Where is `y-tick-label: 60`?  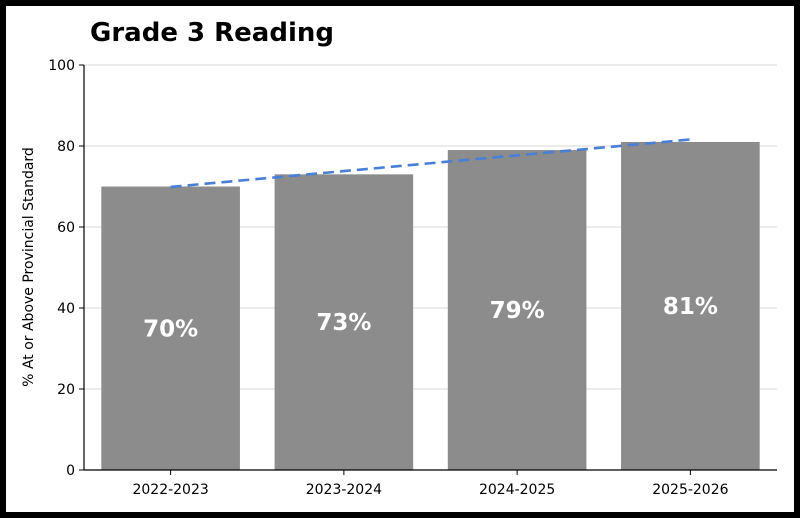 y-tick-label: 60 is located at coordinates (66, 228).